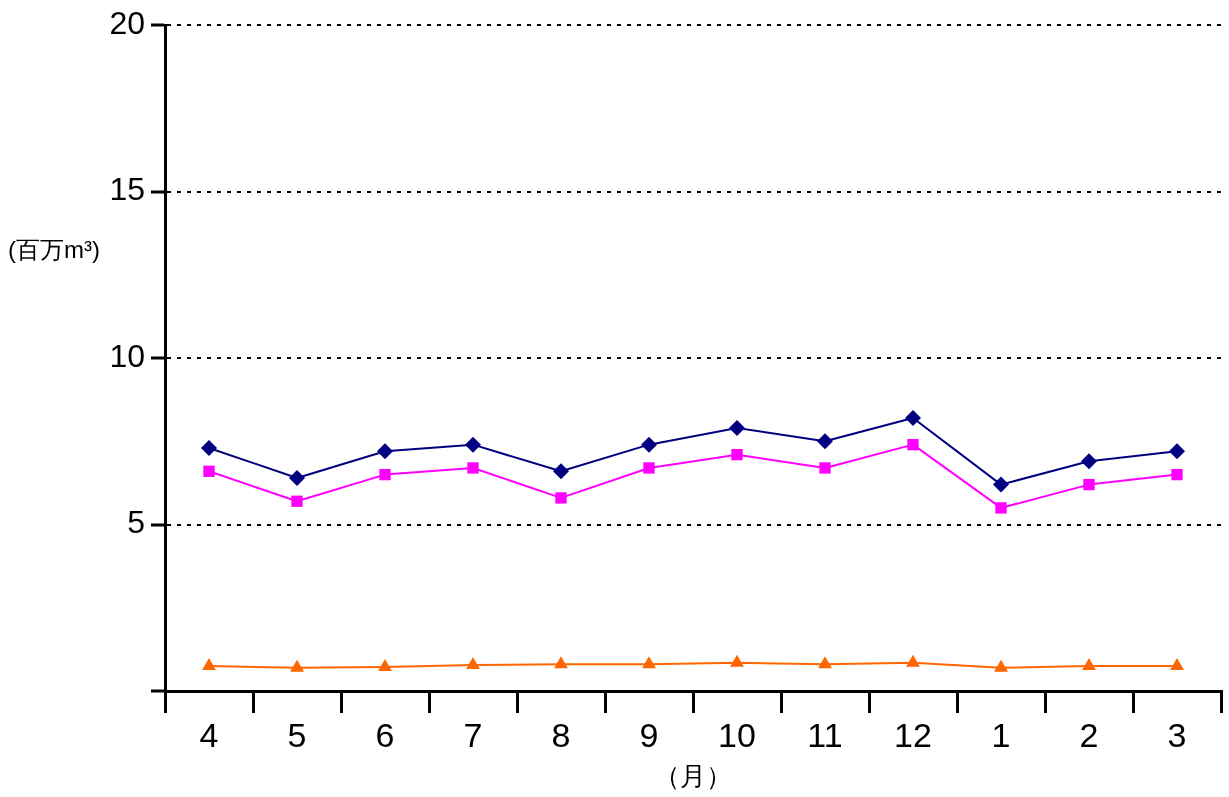  I want to click on x-tick-label: 6, so click(385, 734).